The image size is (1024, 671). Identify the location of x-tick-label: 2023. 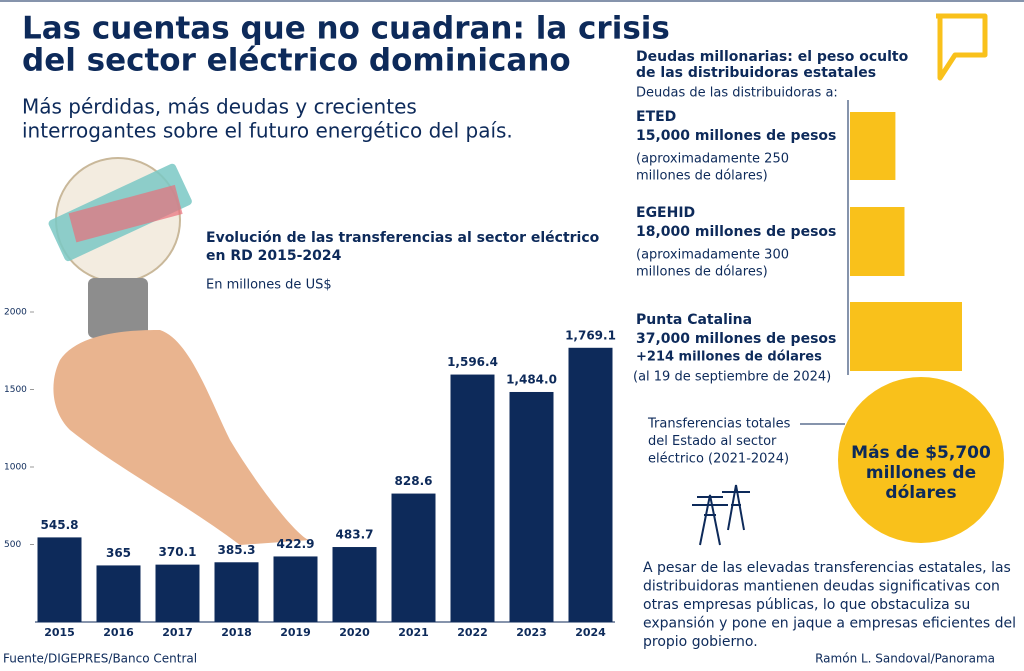
(531, 632).